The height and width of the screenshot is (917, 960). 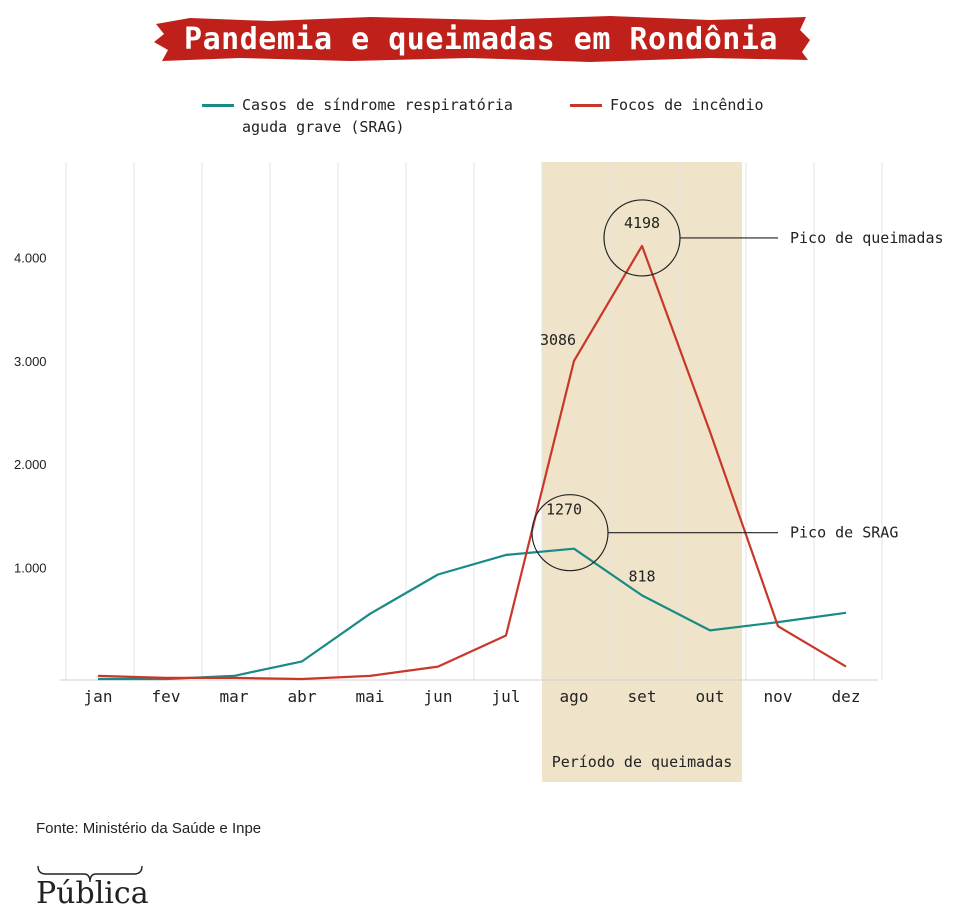 I want to click on brush-stroke, so click(x=482, y=39).